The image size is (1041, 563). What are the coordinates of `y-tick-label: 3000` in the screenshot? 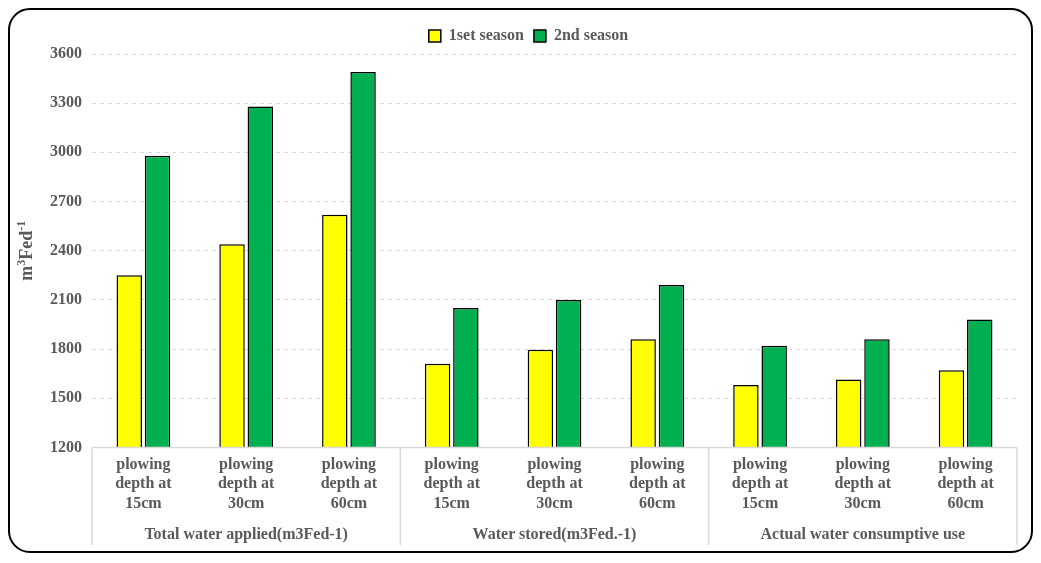 It's located at (66, 151).